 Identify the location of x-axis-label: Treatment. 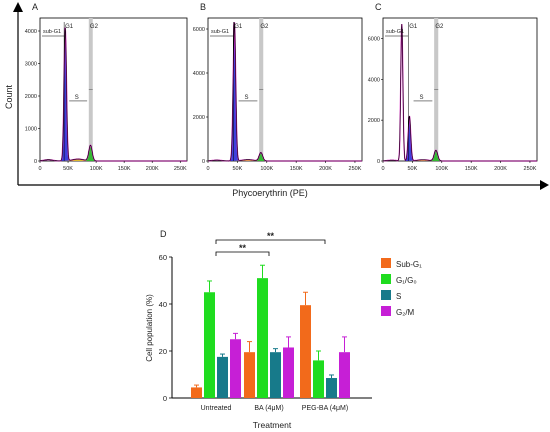
(272, 425).